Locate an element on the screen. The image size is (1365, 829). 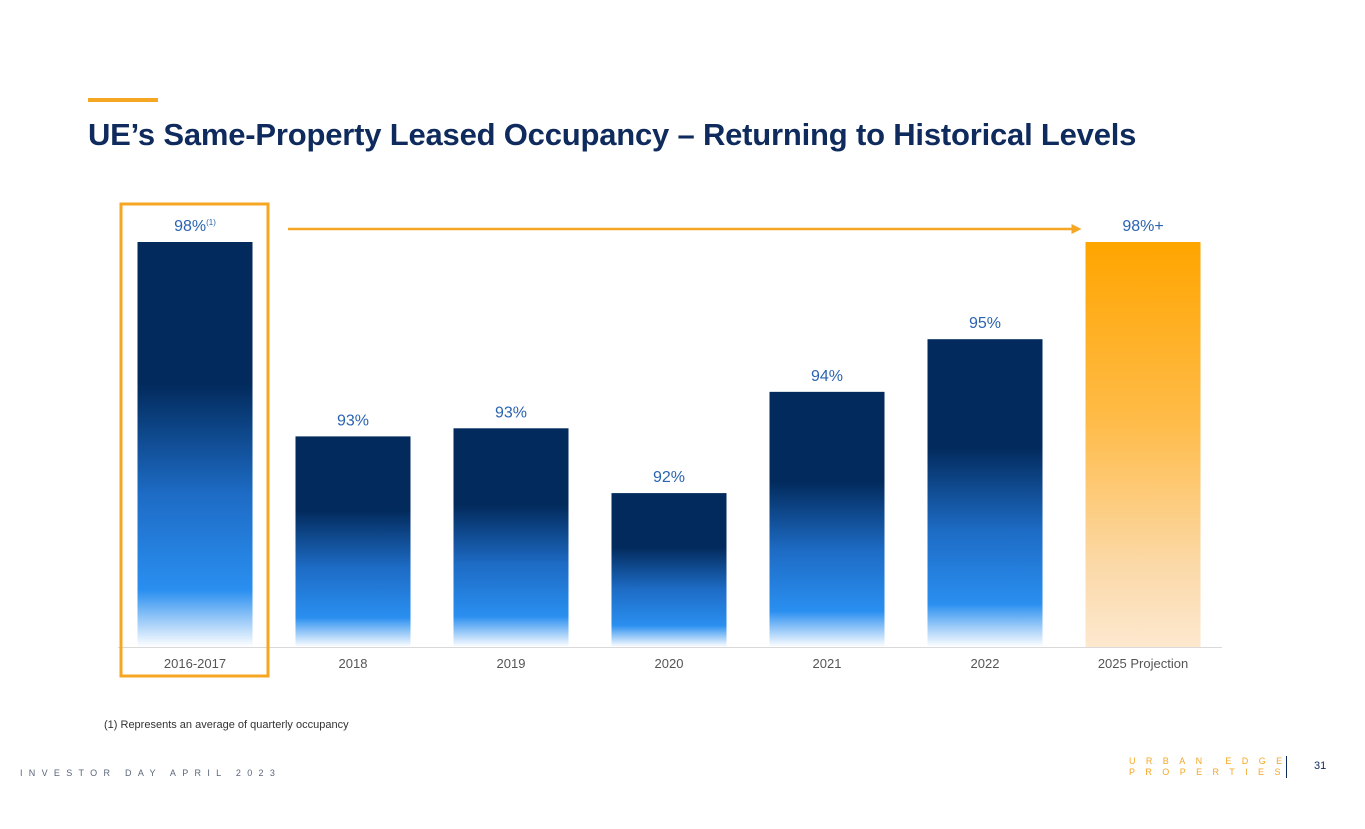
category-label: 2025 Projection is located at coordinates (1143, 663).